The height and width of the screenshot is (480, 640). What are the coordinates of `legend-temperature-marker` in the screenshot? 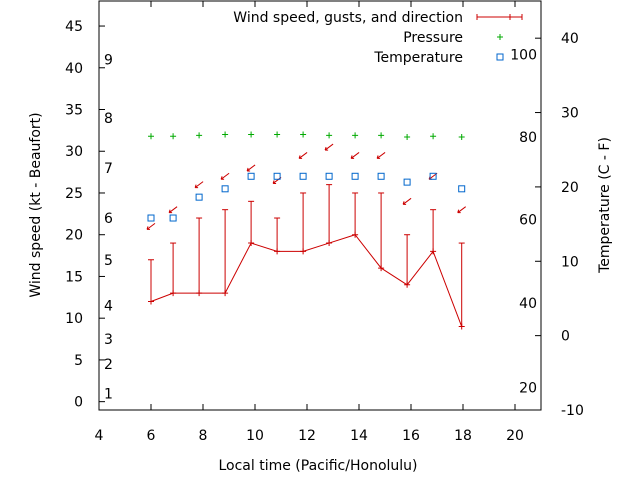 It's located at (500, 57).